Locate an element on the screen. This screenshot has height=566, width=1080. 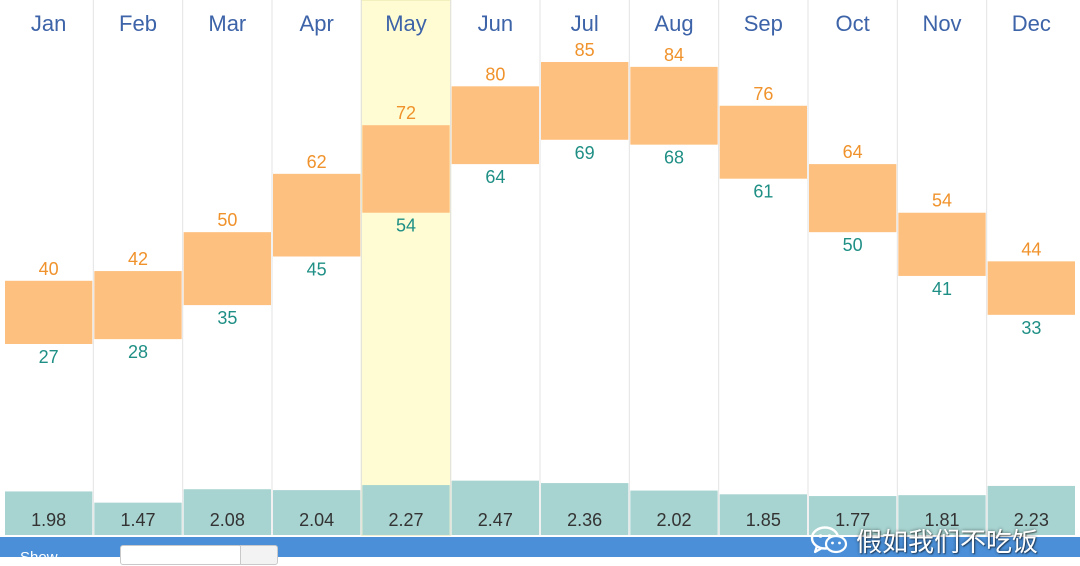
precip-bar-may is located at coordinates (406, 510).